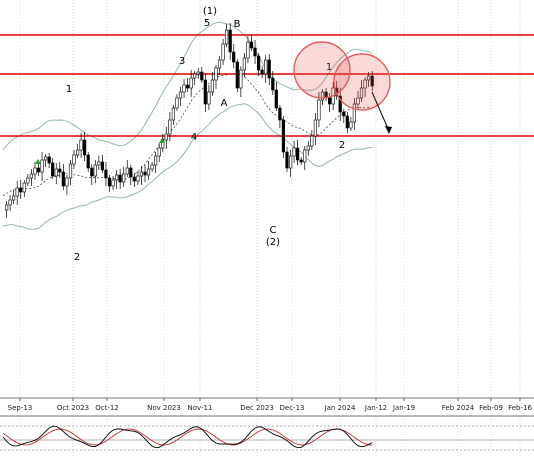 Image resolution: width=534 pixels, height=466 pixels. What do you see at coordinates (257, 408) in the screenshot?
I see `x-tick-label: Dec 2023` at bounding box center [257, 408].